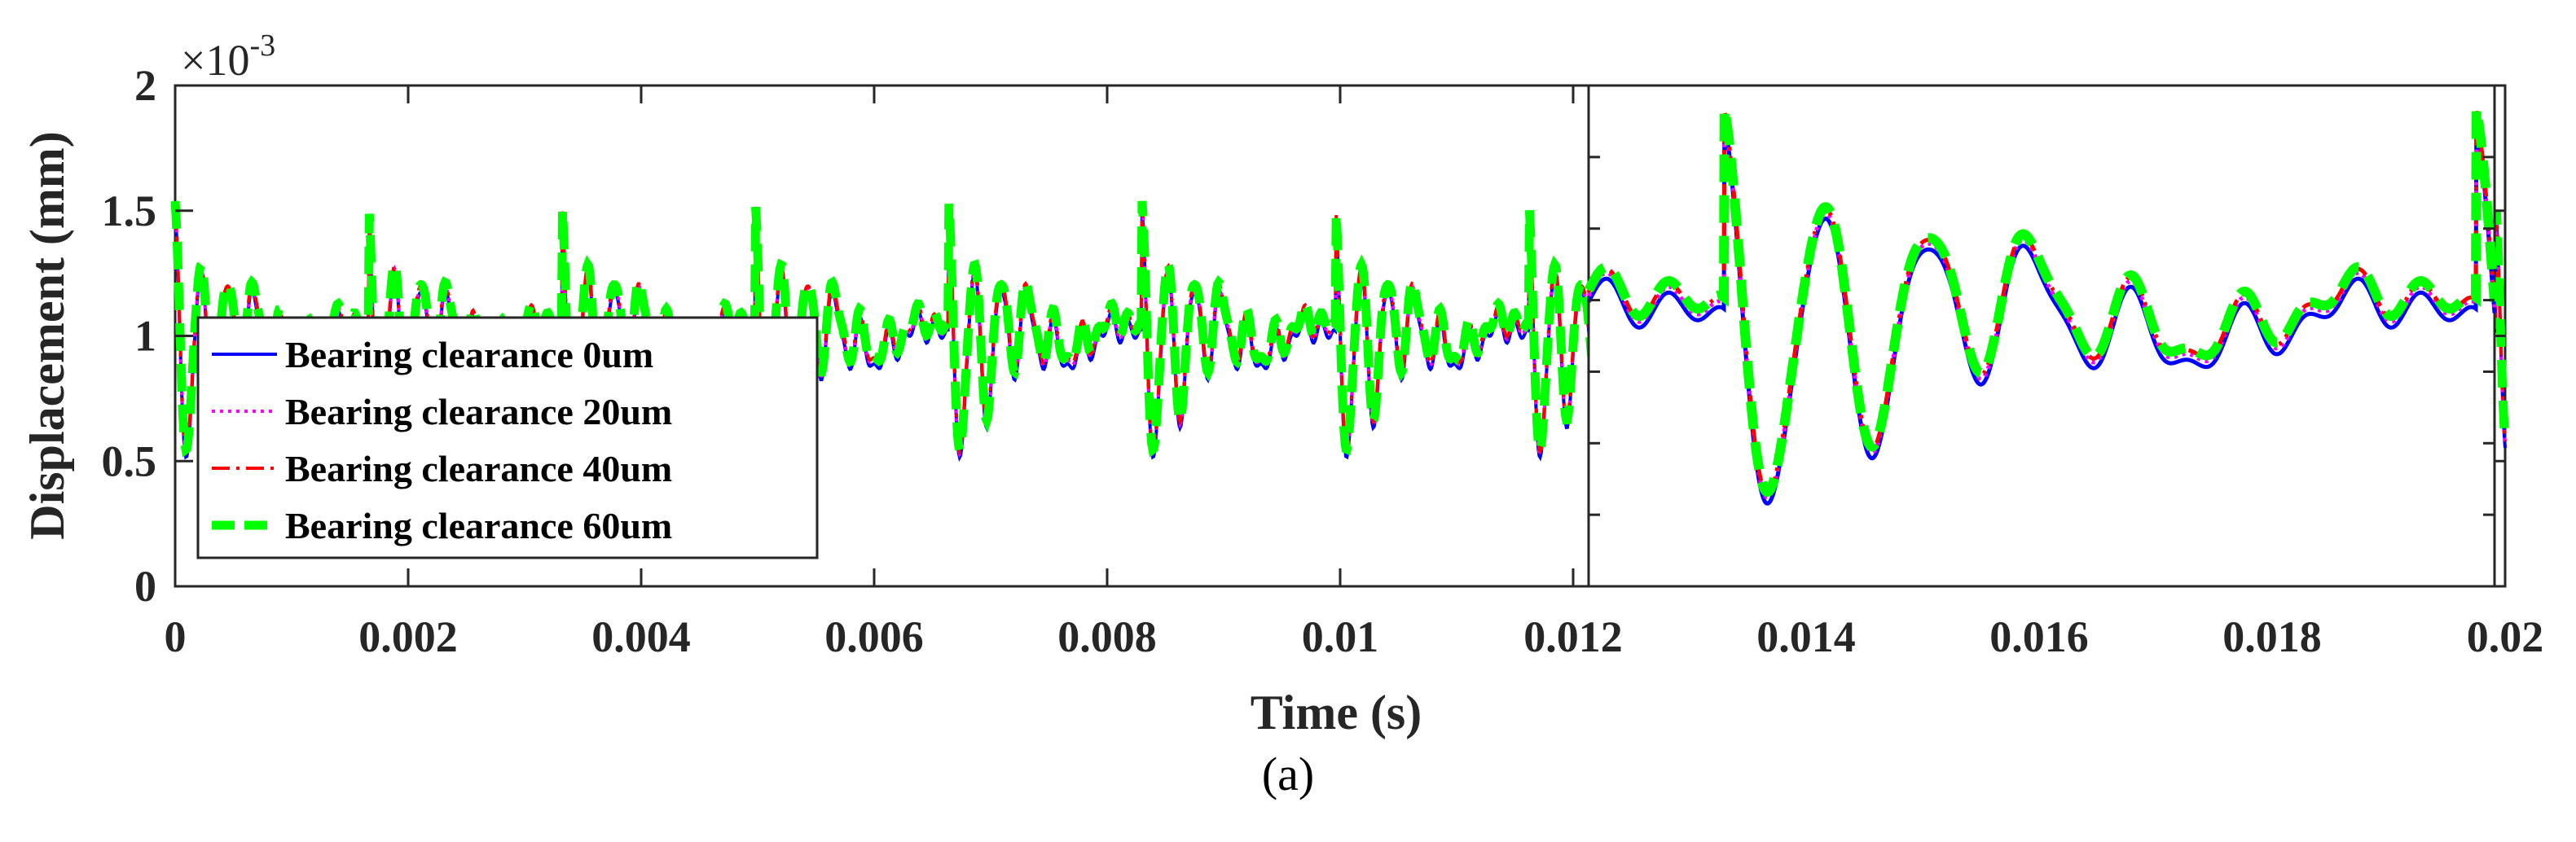 The image size is (2576, 842). I want to click on legend-box, so click(507, 438).